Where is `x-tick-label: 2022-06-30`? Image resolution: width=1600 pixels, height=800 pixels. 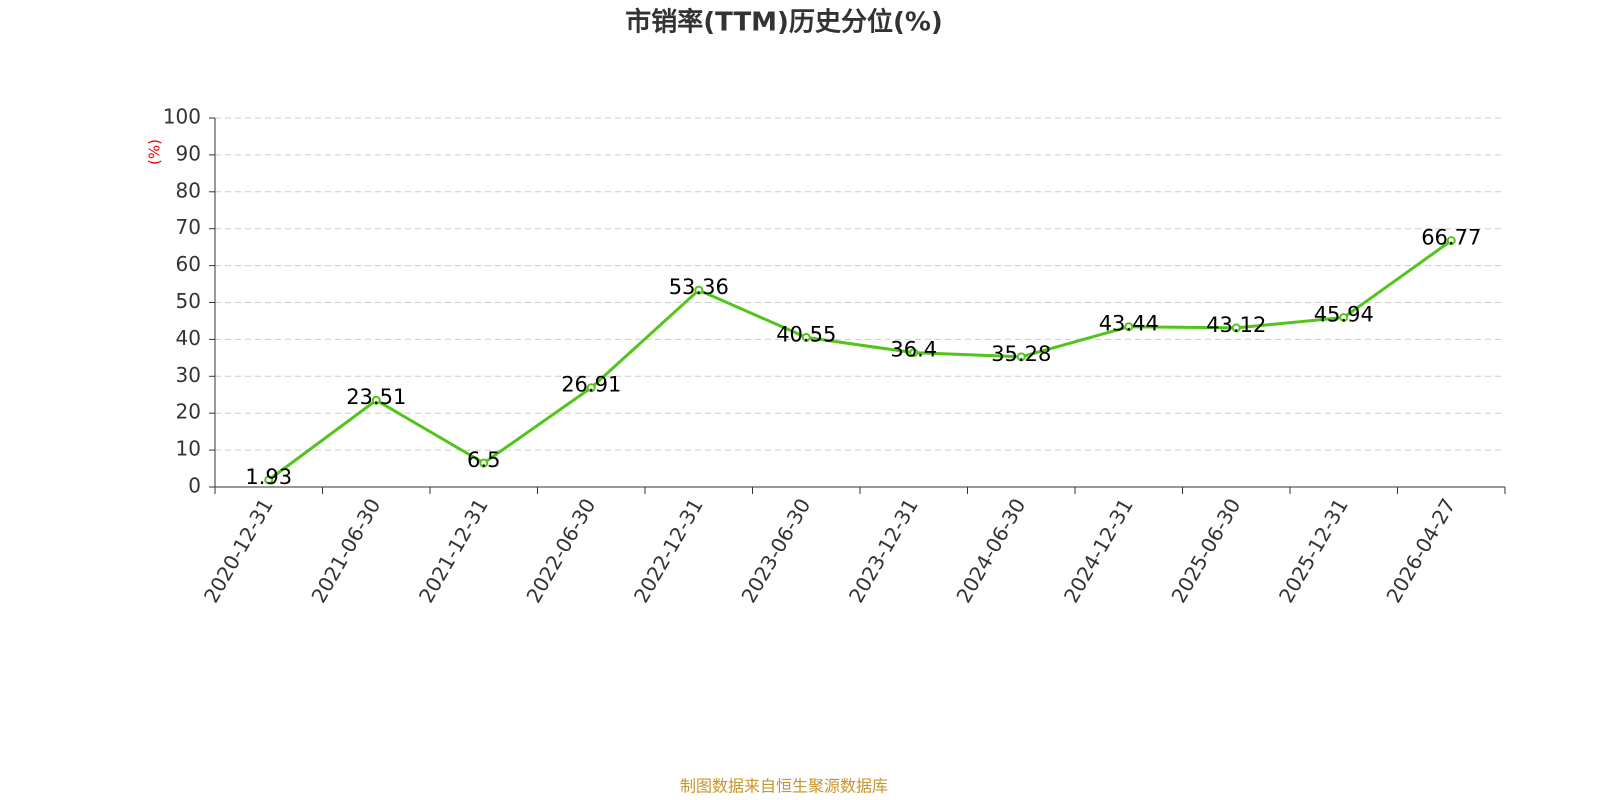
x-tick-label: 2022-06-30 is located at coordinates (560, 550).